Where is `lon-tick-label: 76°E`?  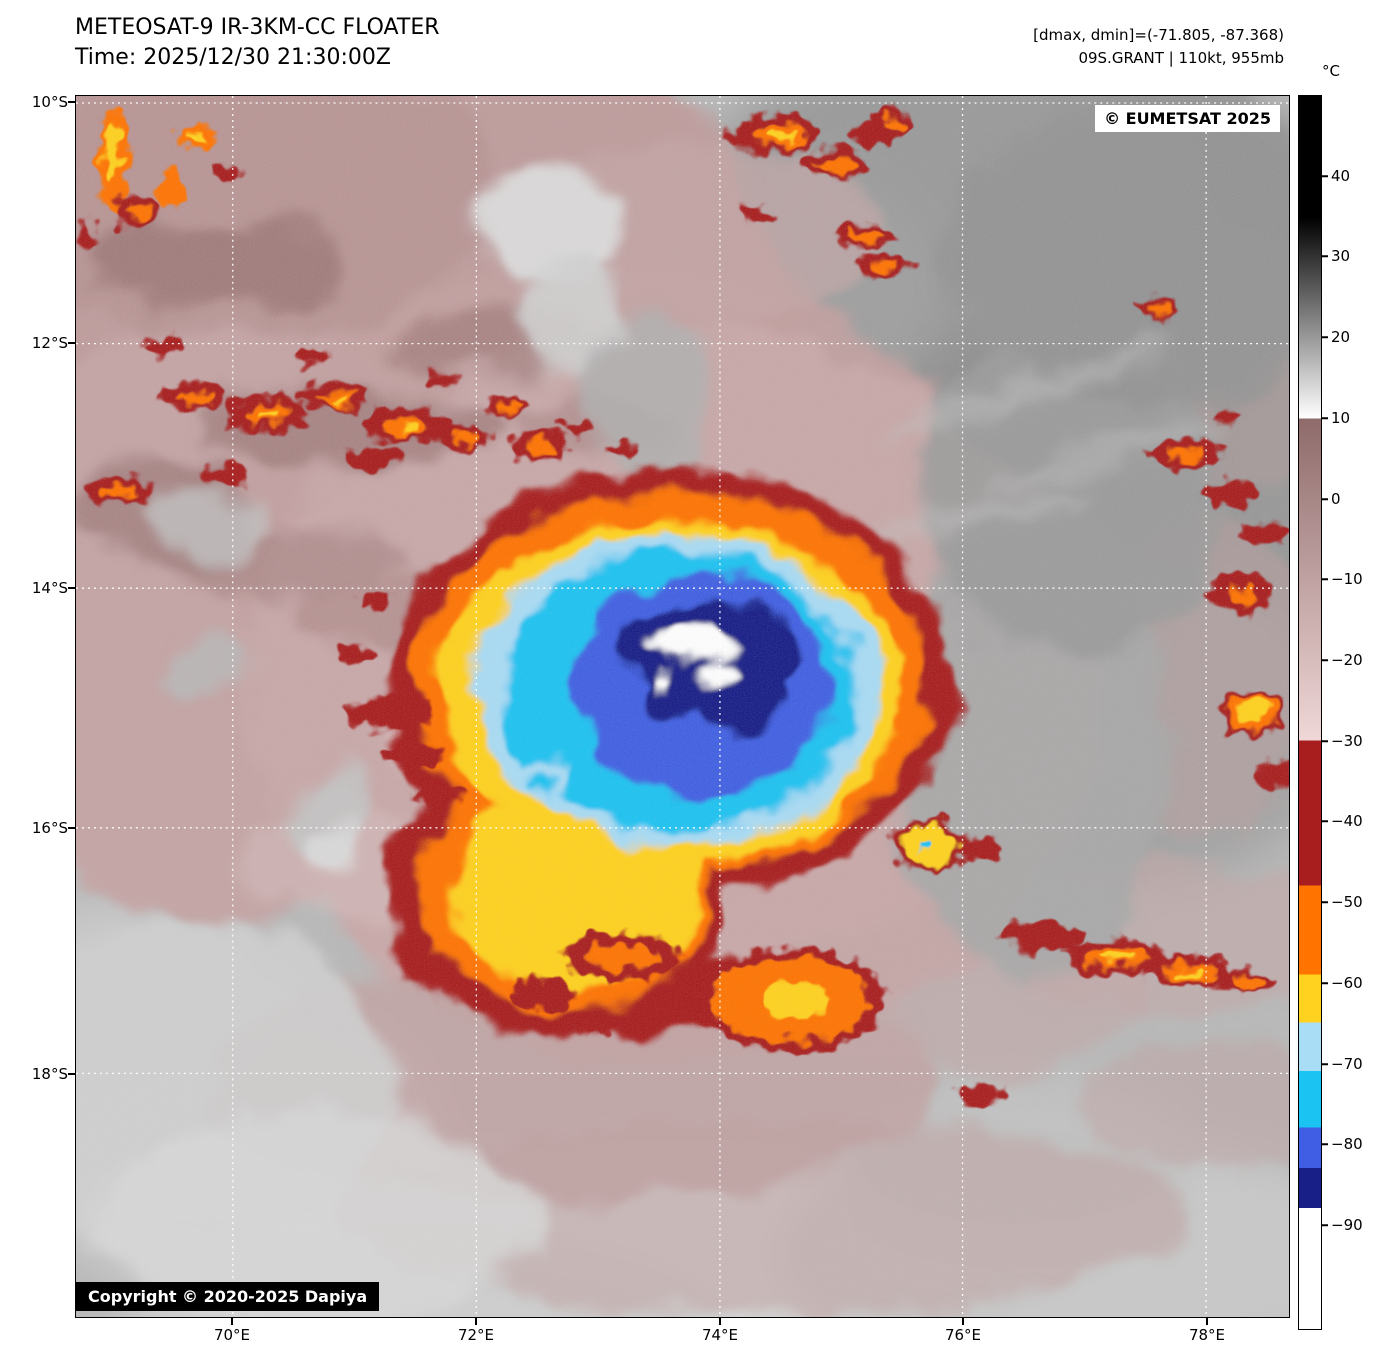
lon-tick-label: 76°E is located at coordinates (963, 1335).